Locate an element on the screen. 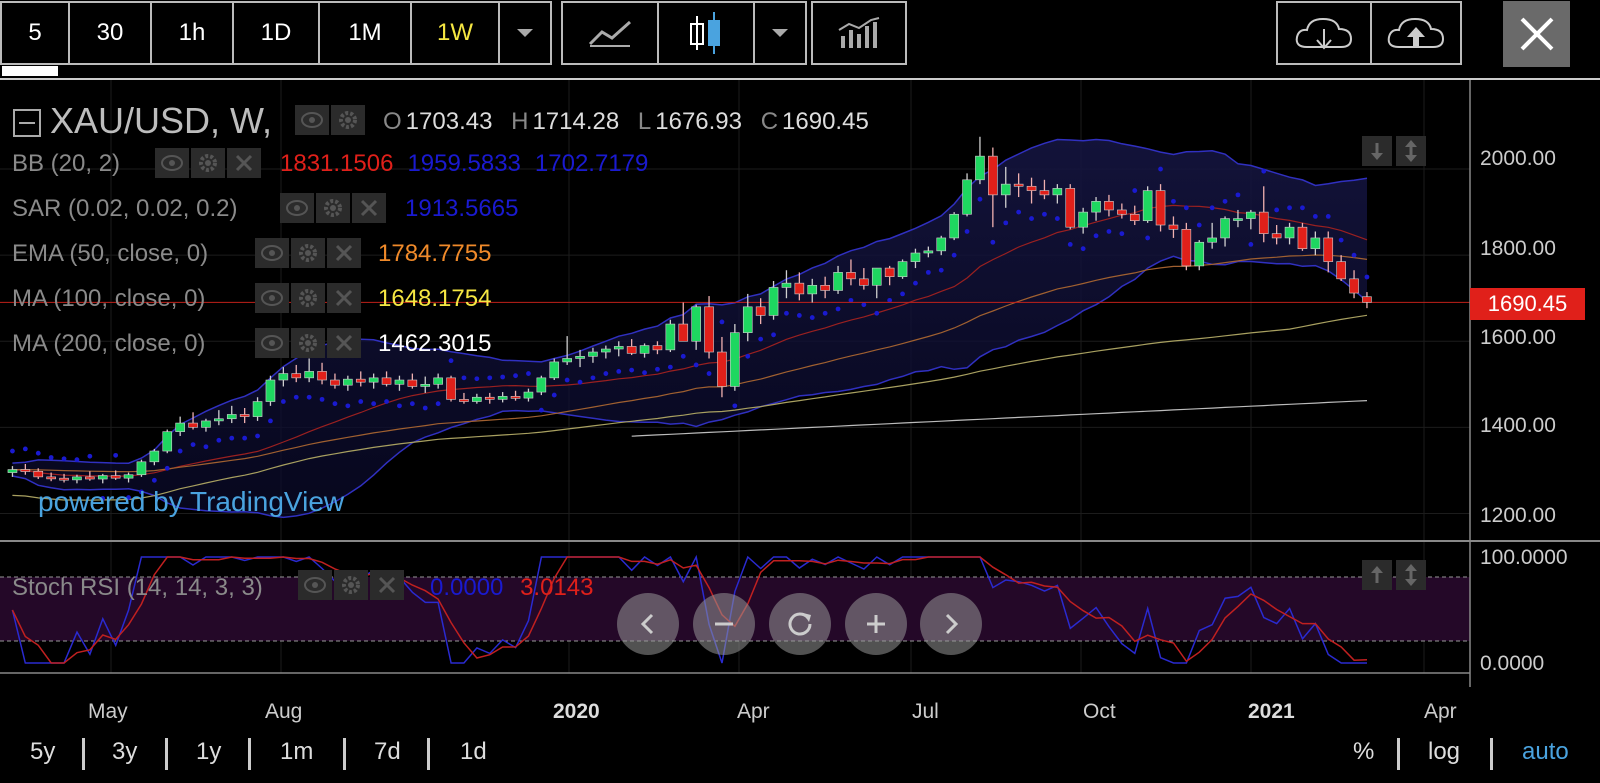 The width and height of the screenshot is (1600, 783). range-1d-button: 1d is located at coordinates (473, 751).